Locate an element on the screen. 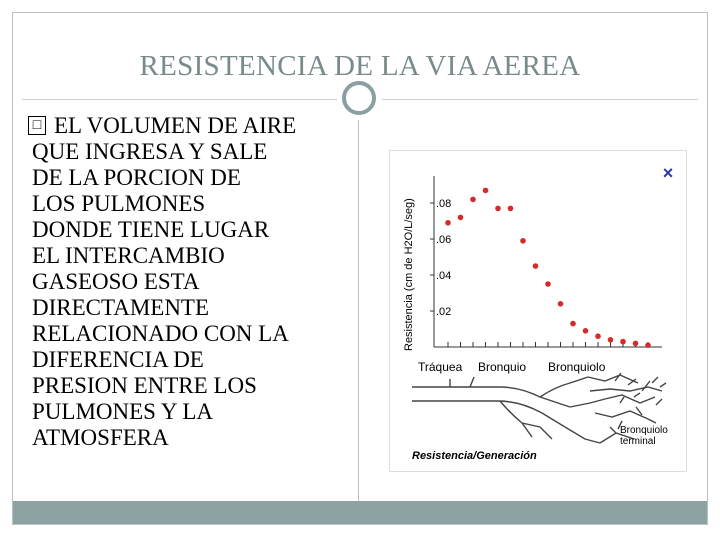  y-tick-label: .06 is located at coordinates (443, 240).